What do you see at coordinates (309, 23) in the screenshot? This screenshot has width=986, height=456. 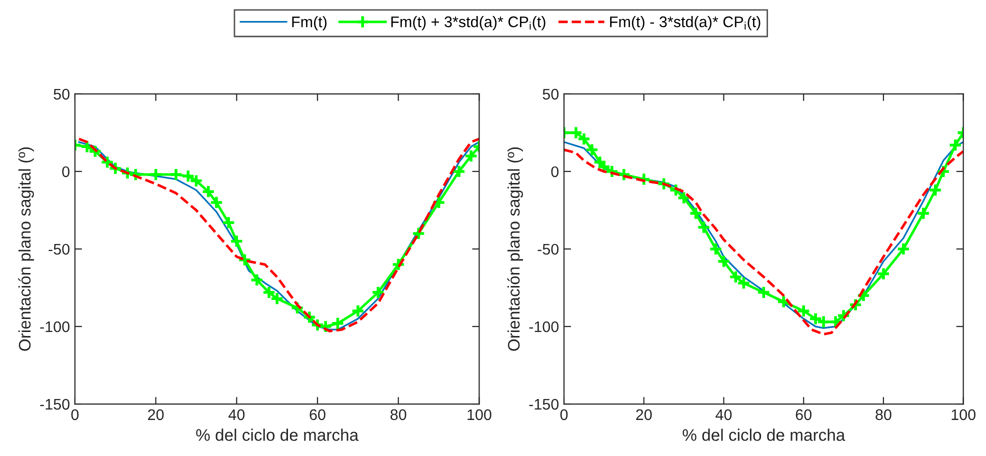 I see `legend-label: Fm(t)` at bounding box center [309, 23].